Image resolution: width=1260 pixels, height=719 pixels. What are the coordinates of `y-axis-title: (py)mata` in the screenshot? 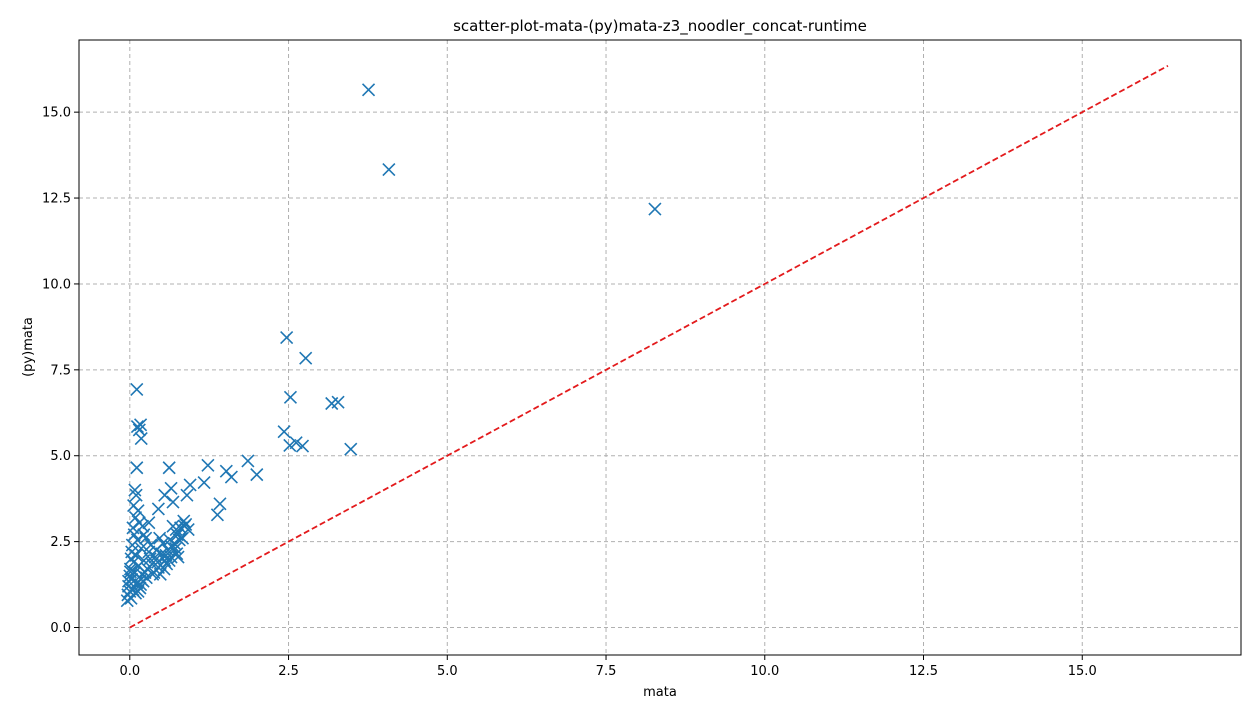 It's located at (28, 347).